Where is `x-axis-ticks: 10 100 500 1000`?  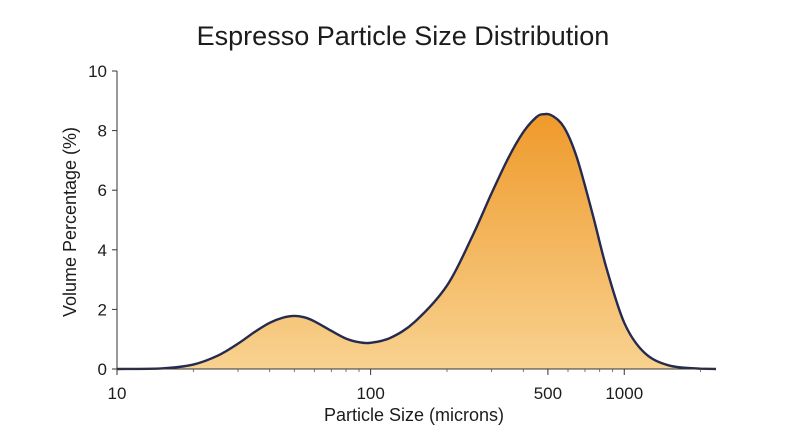
x-axis-ticks: 10 100 500 1000 is located at coordinates (405, 386).